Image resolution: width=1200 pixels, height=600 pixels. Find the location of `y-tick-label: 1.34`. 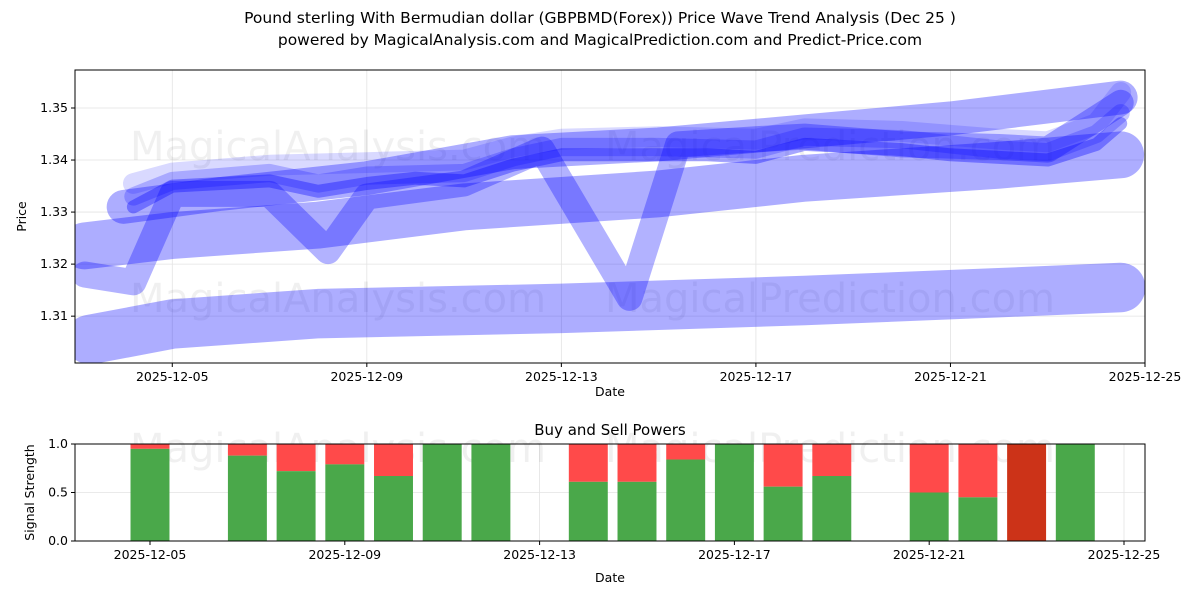

y-tick-label: 1.34 is located at coordinates (54, 159).